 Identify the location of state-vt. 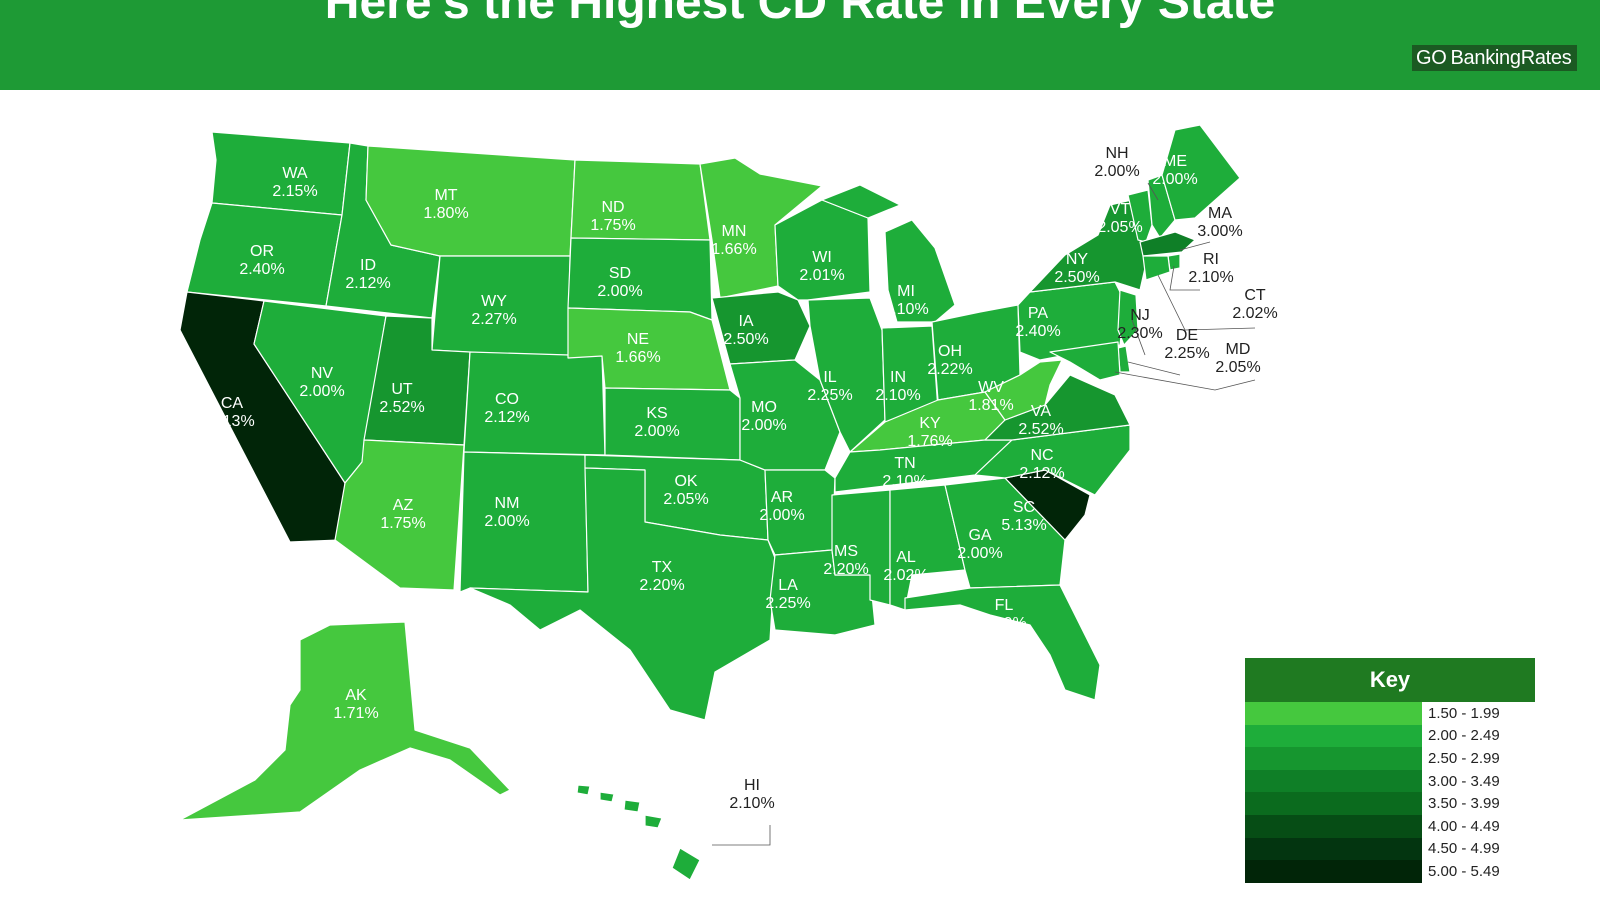
(1140, 216).